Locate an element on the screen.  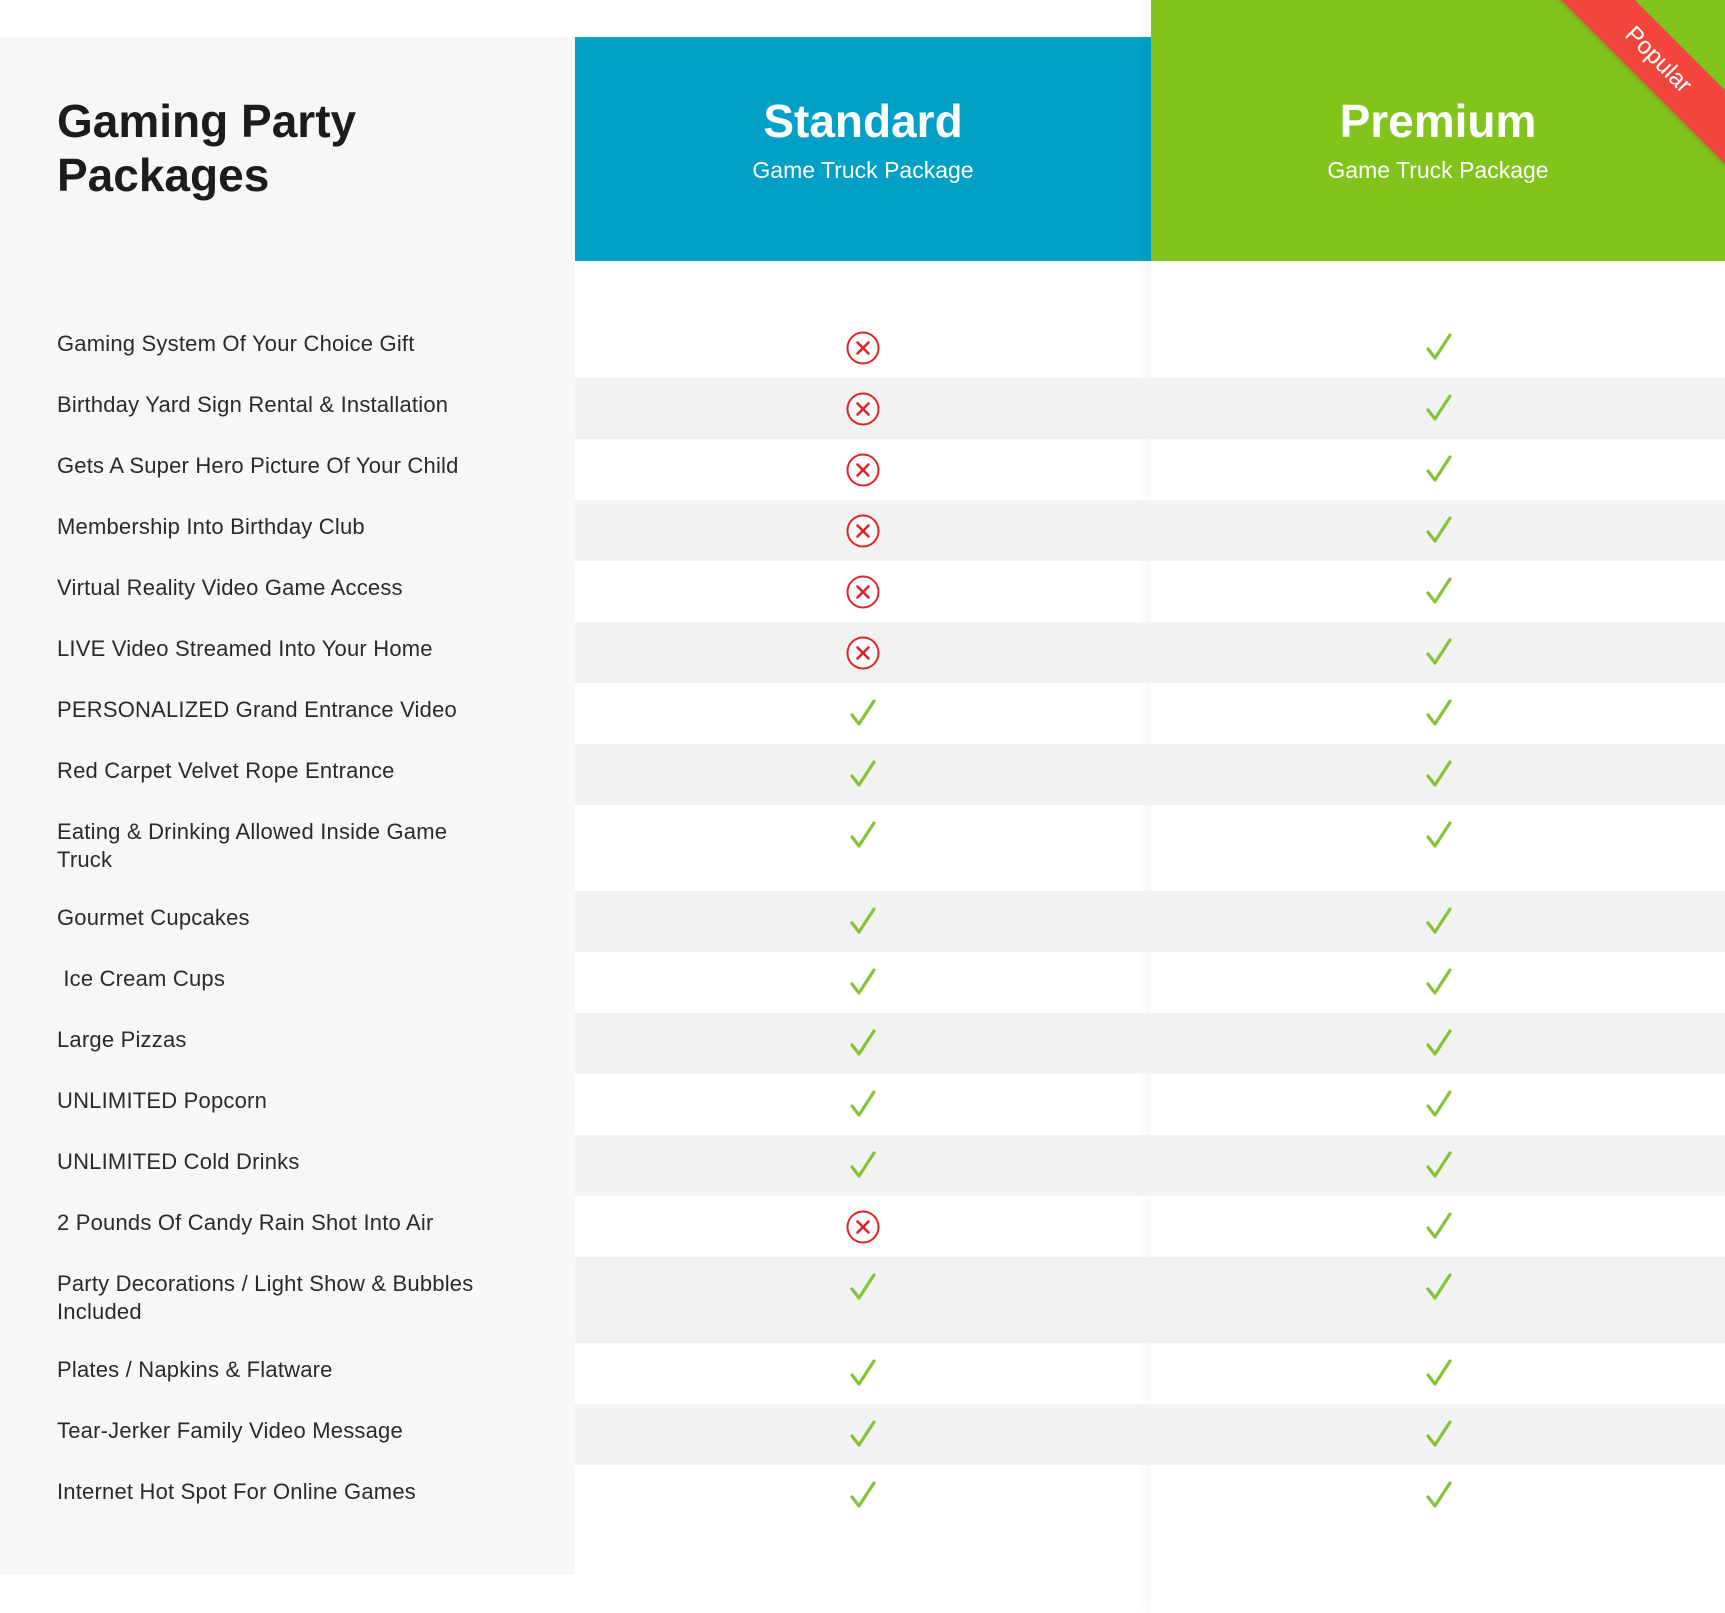
table-row: Tear-Jerker Family Video Message is located at coordinates (862, 1434).